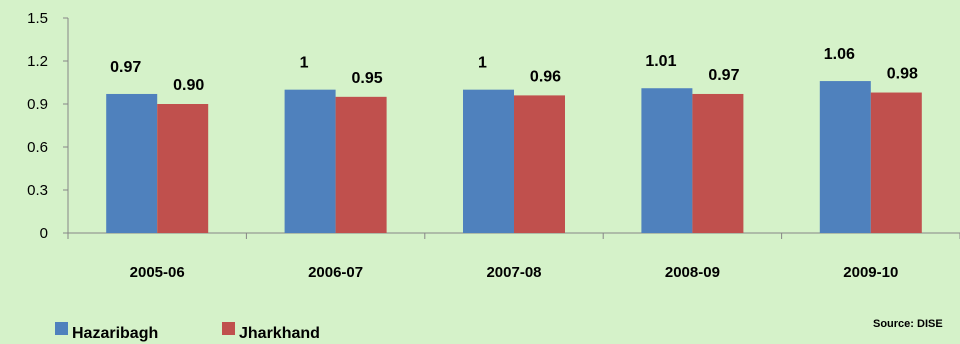 This screenshot has width=960, height=344. What do you see at coordinates (545, 76) in the screenshot?
I see `data-label-jharkhand: 0.96` at bounding box center [545, 76].